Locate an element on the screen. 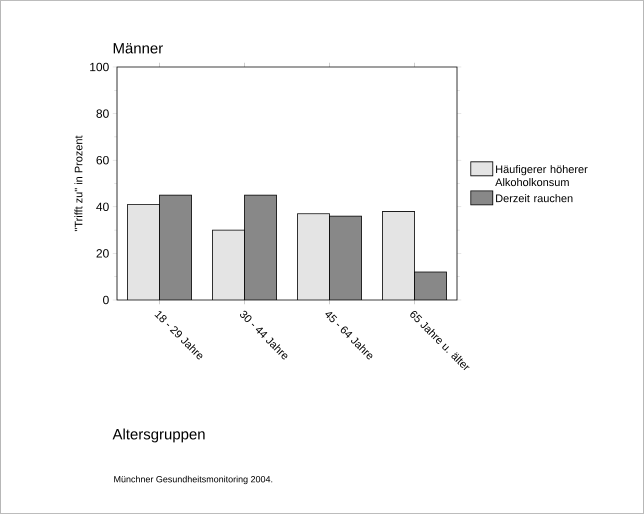 This screenshot has height=514, width=644. y-tick-label: 0 is located at coordinates (106, 300).